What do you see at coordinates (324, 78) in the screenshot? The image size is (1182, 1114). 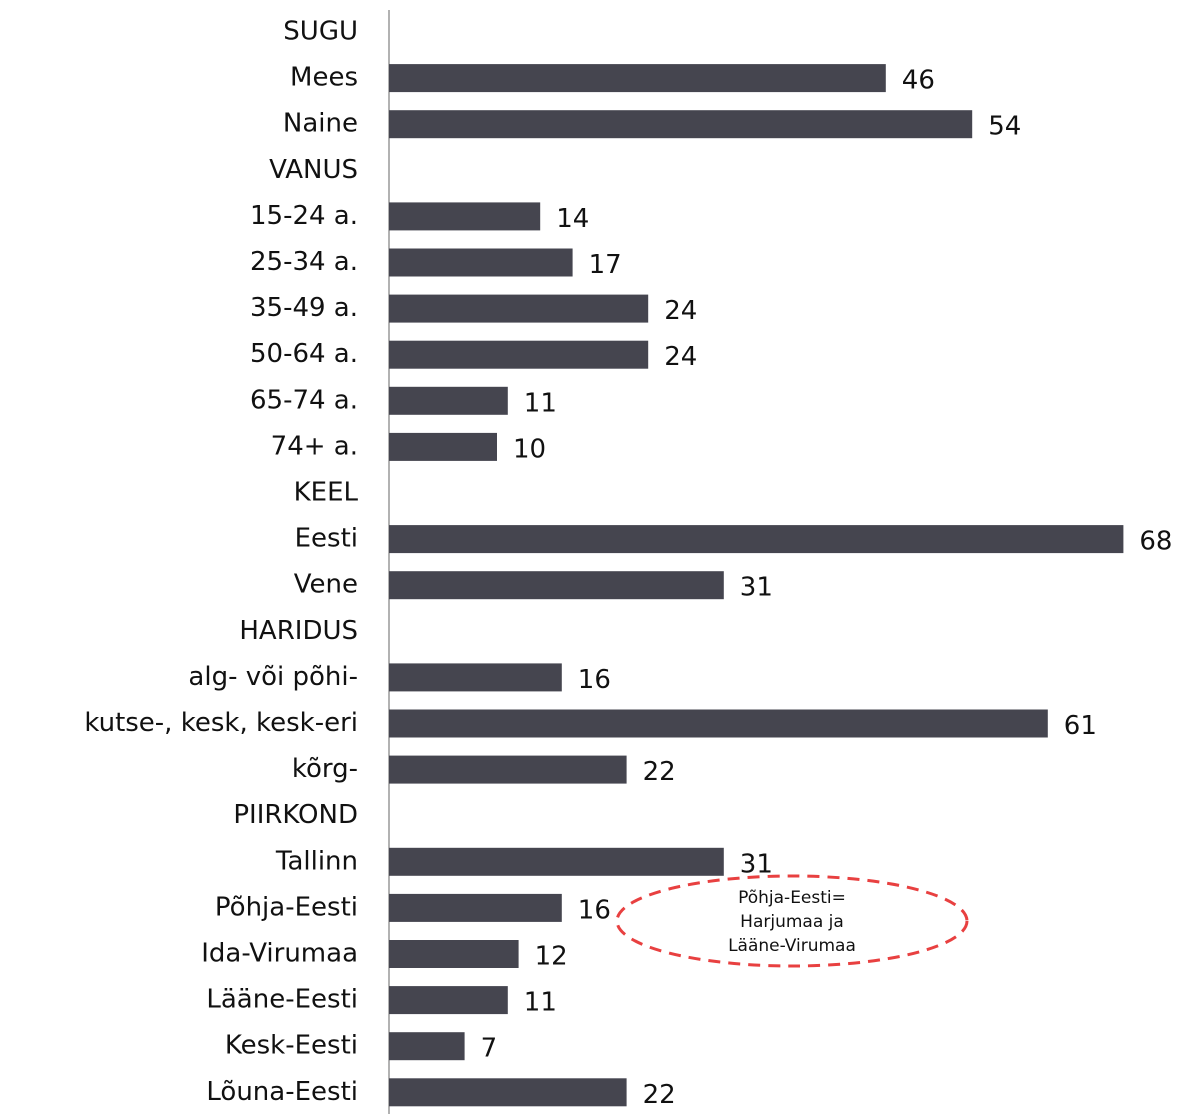 I see `category-label: Mees` at bounding box center [324, 78].